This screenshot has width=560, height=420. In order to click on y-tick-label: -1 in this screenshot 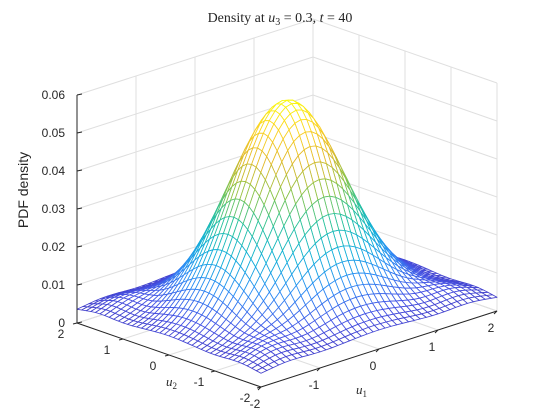, I will do `click(199, 382)`.